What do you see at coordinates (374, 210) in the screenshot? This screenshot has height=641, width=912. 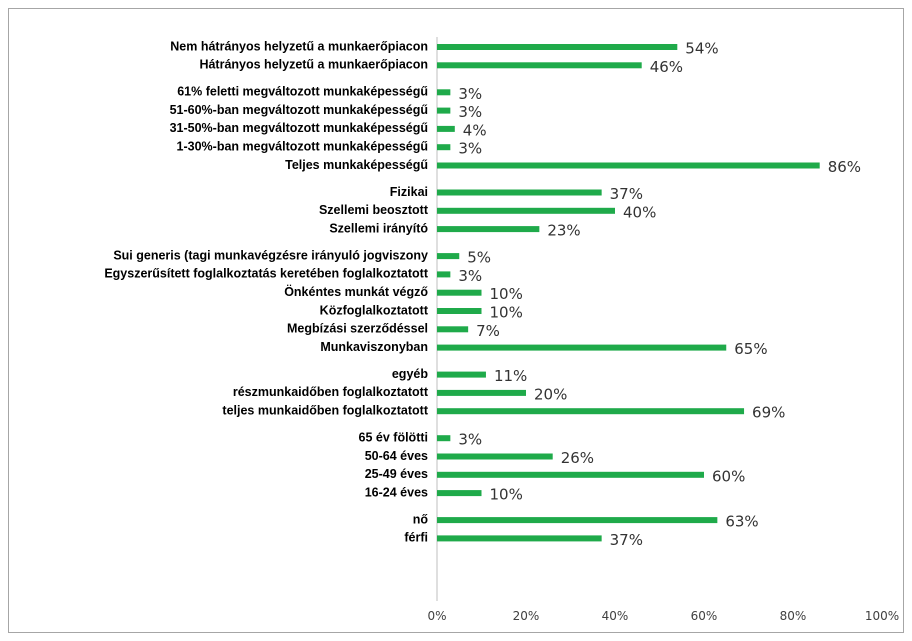 I see `category-label: Szellemi beosztott` at bounding box center [374, 210].